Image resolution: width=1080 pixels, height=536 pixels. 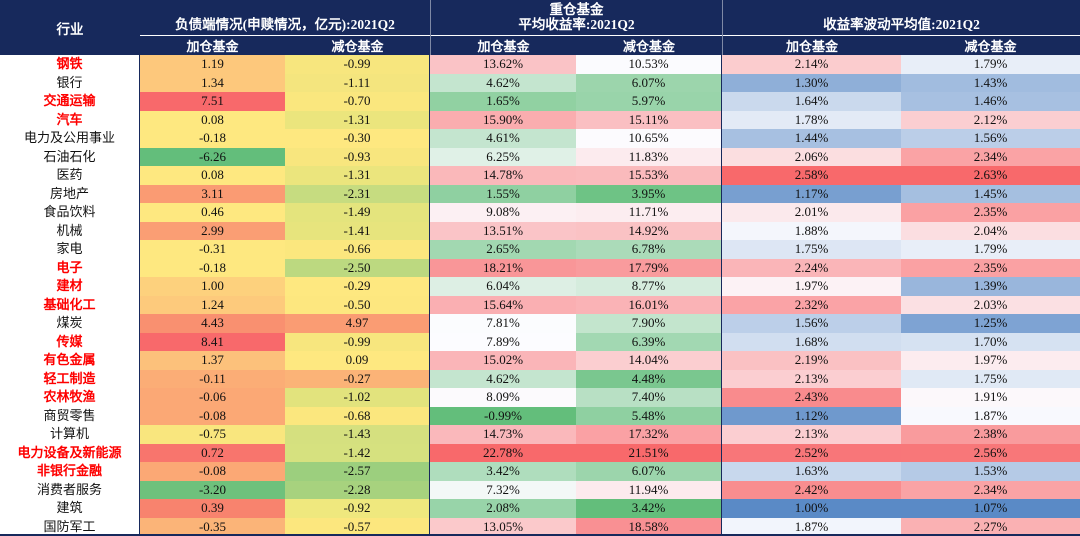 I want to click on table-bottom-border, so click(x=540, y=535).